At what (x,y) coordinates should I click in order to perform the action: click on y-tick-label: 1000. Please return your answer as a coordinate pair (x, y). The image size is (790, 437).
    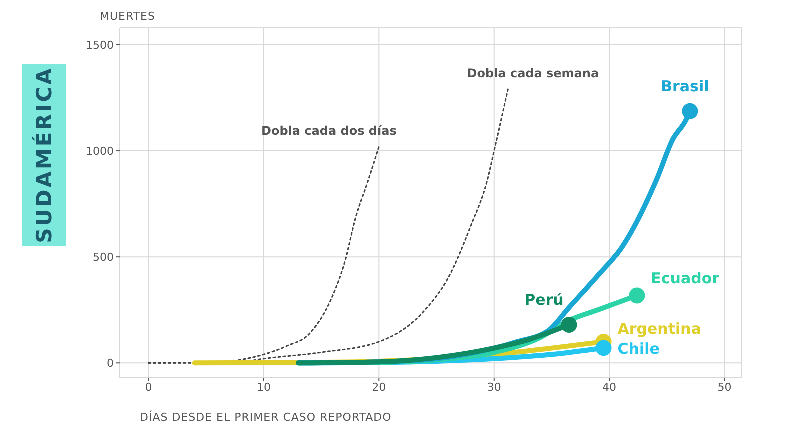
    Looking at the image, I should click on (100, 151).